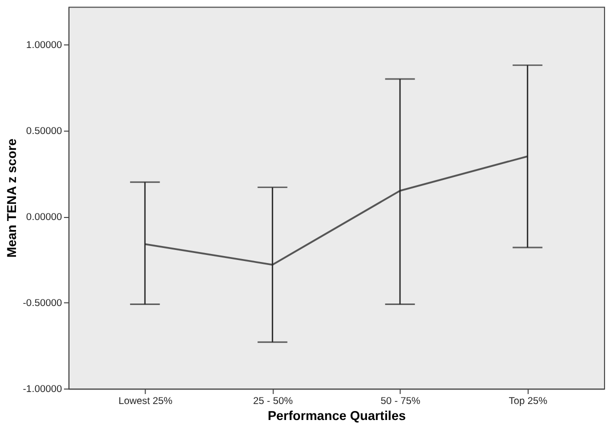 The width and height of the screenshot is (609, 444). What do you see at coordinates (145, 401) in the screenshot?
I see `x-tick-label: Lowest 25%` at bounding box center [145, 401].